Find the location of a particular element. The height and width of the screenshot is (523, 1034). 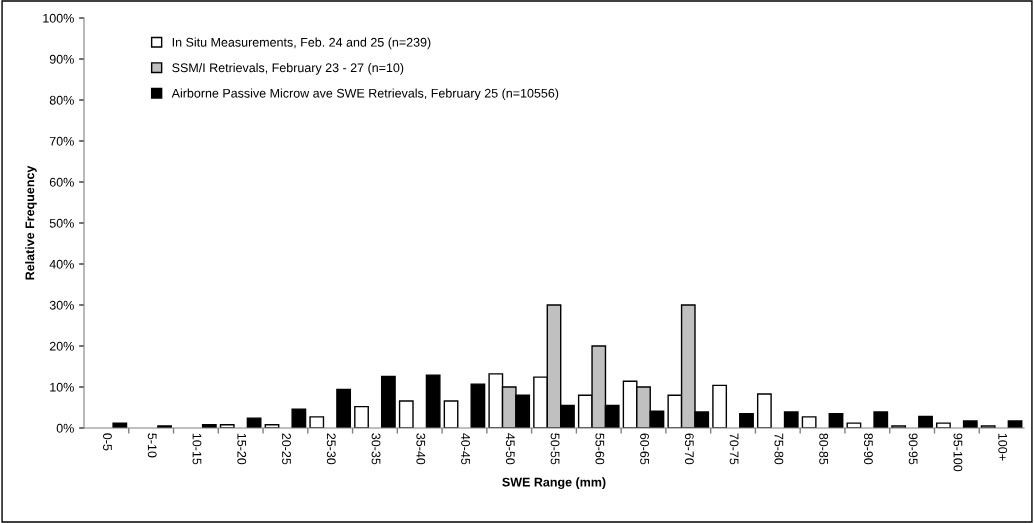

x-tick-label: 10-15 is located at coordinates (197, 449).